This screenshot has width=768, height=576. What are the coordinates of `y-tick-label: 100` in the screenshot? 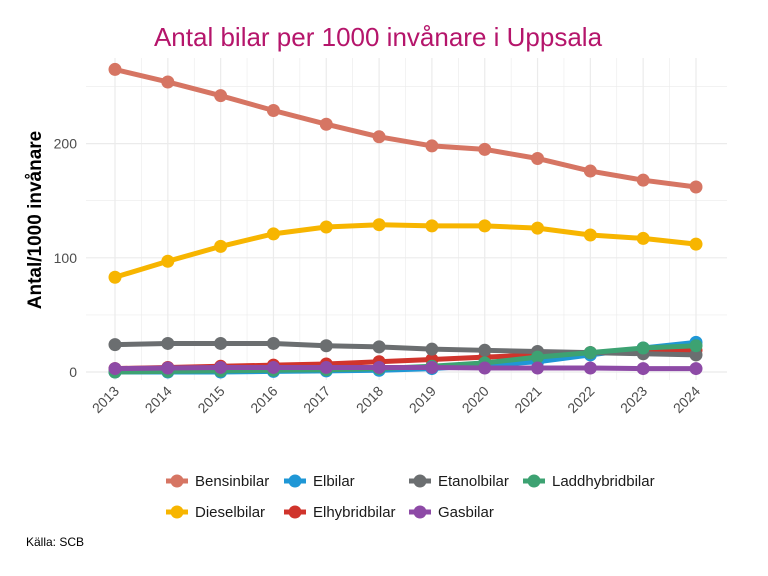 It's located at (66, 258).